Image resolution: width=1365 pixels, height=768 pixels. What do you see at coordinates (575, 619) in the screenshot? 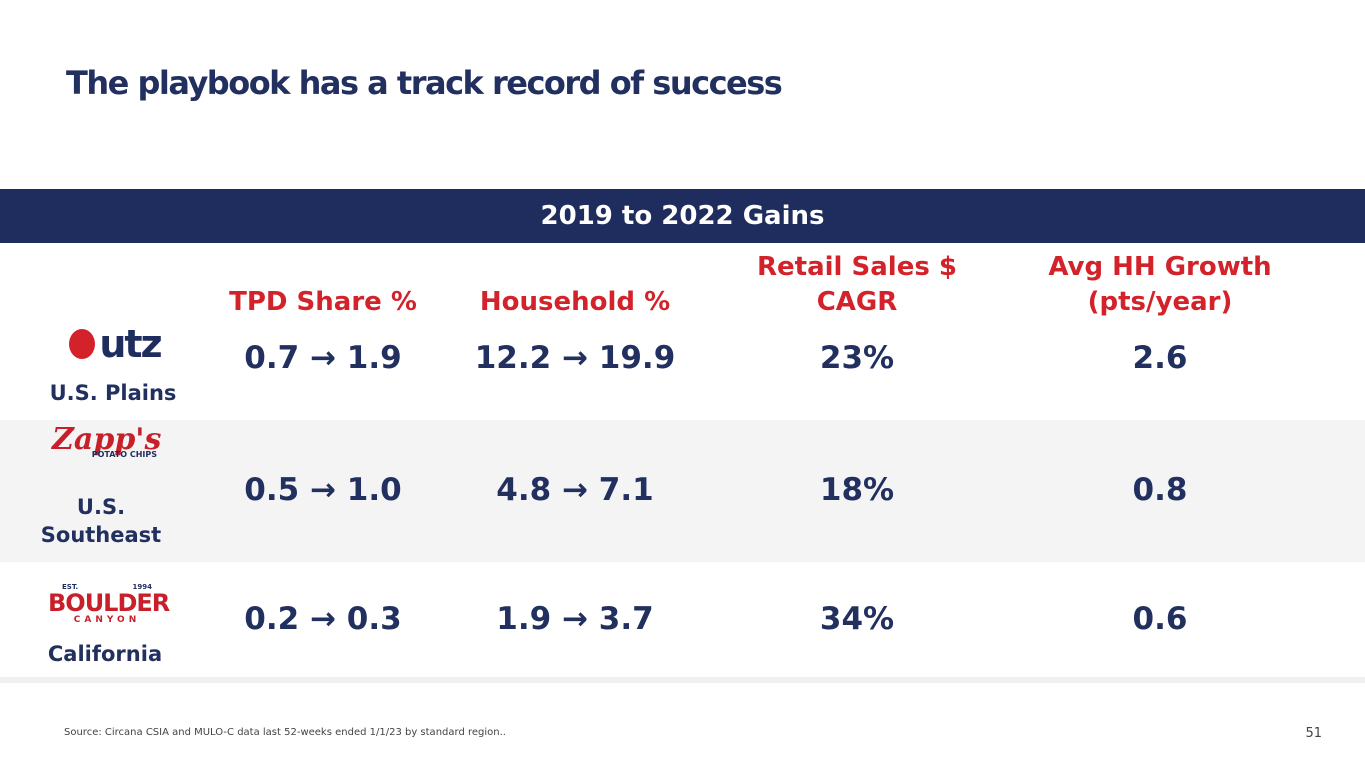
I see `table-cell: 1.9 → 3.7` at bounding box center [575, 619].